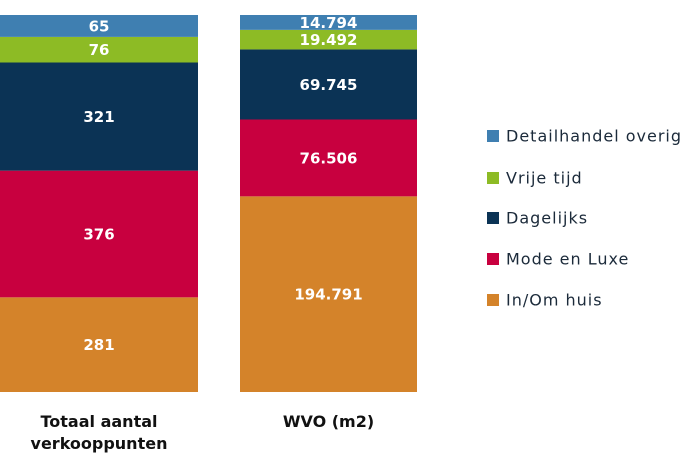 This screenshot has width=695, height=461. What do you see at coordinates (547, 218) in the screenshot?
I see `legend-label: Dagelijks` at bounding box center [547, 218].